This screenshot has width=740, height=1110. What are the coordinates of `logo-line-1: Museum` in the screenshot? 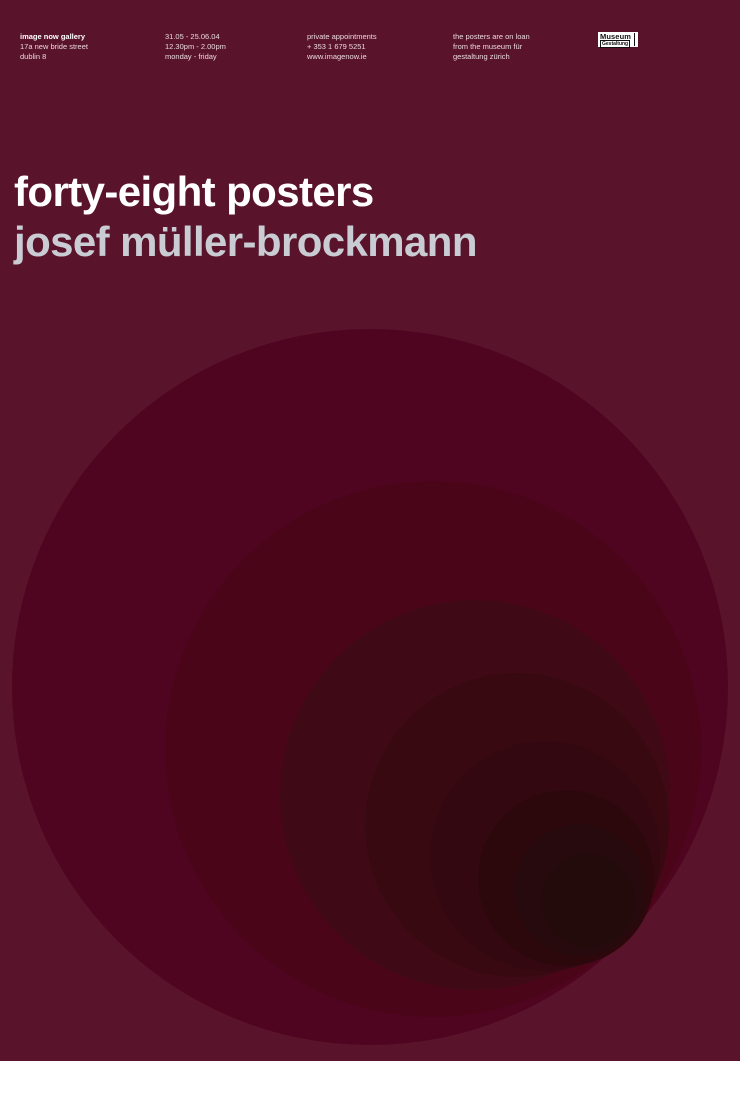 It's located at (616, 36).